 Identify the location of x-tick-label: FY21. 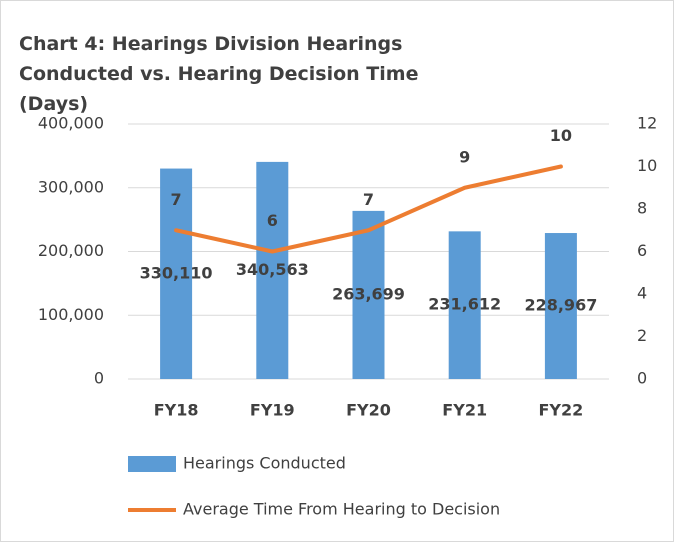
(464, 410).